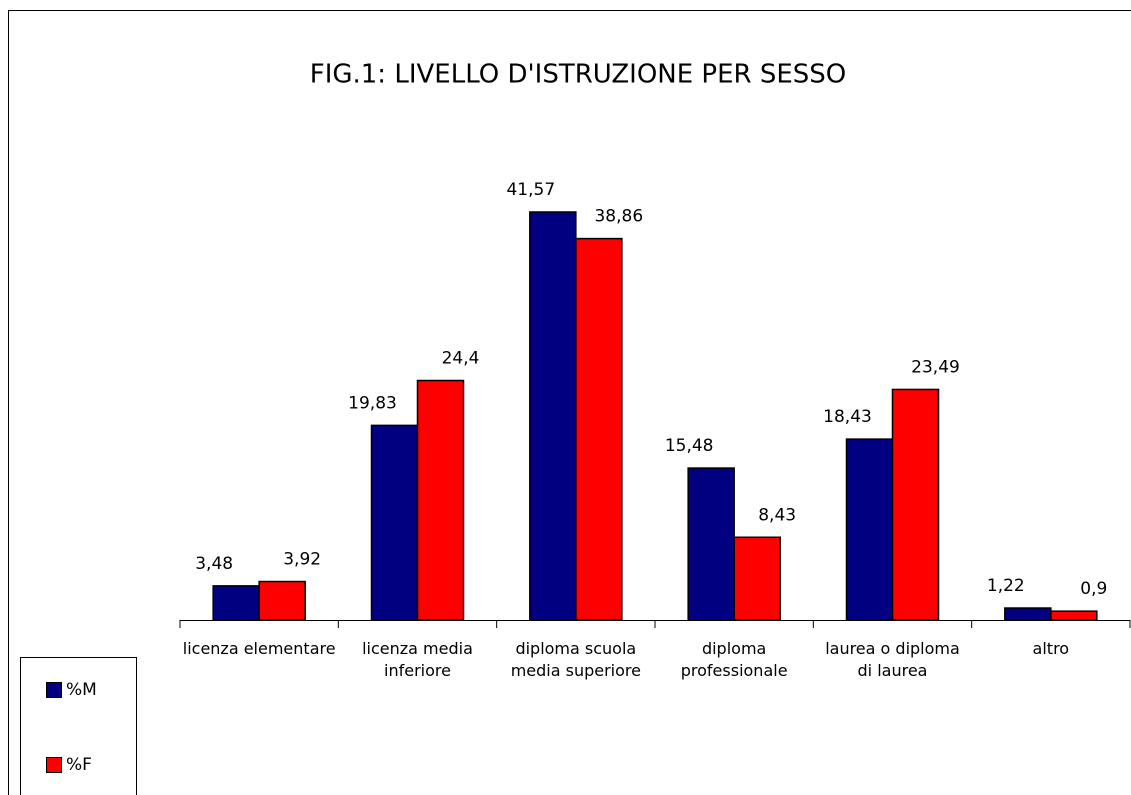 The height and width of the screenshot is (795, 1131). What do you see at coordinates (81, 690) in the screenshot?
I see `legend-label: %M` at bounding box center [81, 690].